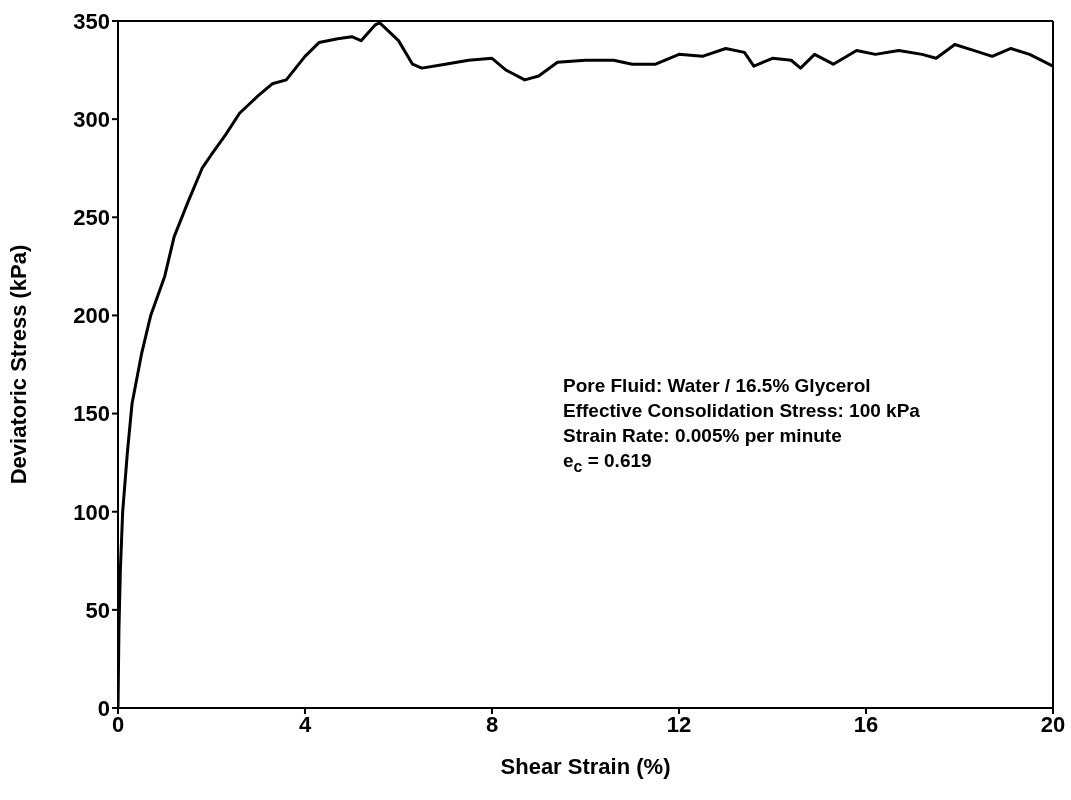 The image size is (1071, 800). Describe the element at coordinates (679, 724) in the screenshot. I see `x-tick-label: 12` at that location.